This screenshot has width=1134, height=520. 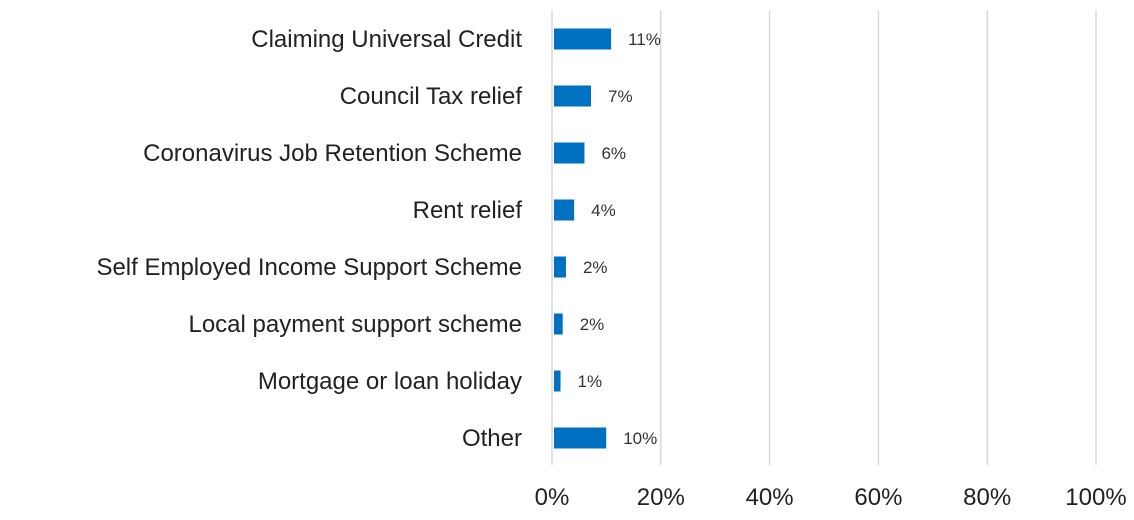 What do you see at coordinates (644, 39) in the screenshot?
I see `data-label: 11%` at bounding box center [644, 39].